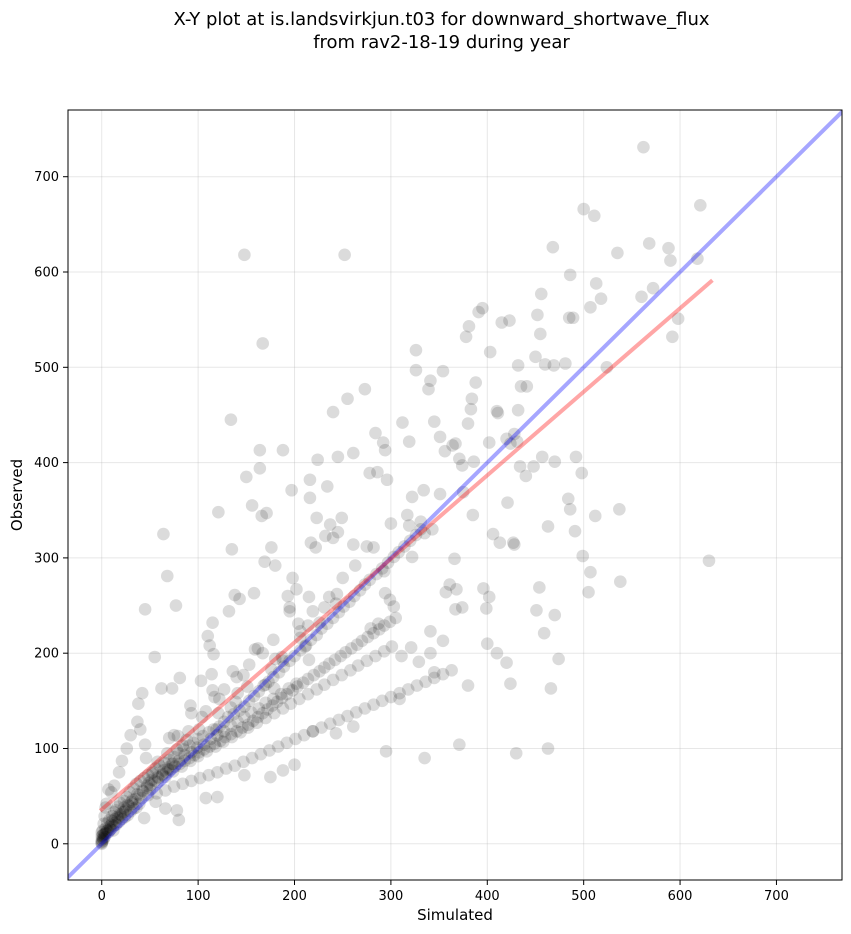  I want to click on y-tick-label: 200, so click(46, 654).